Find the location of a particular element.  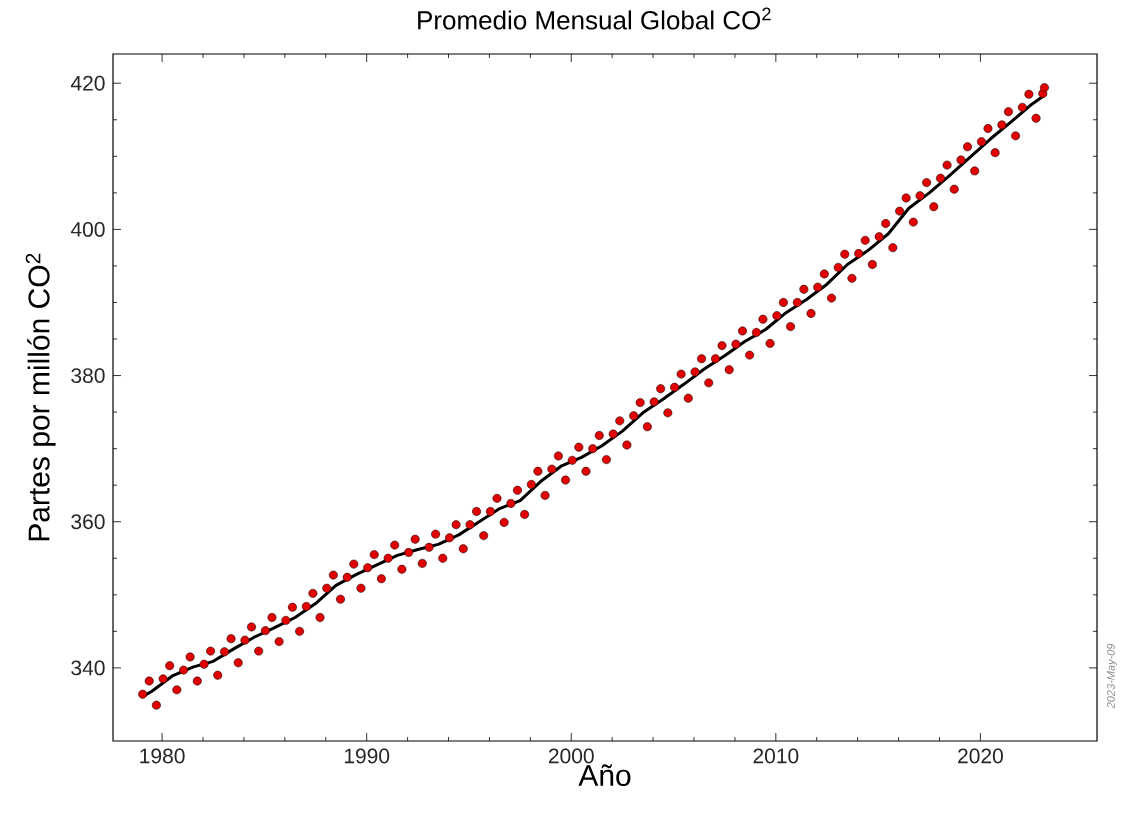

y-tick-label: 340 is located at coordinates (88, 668).